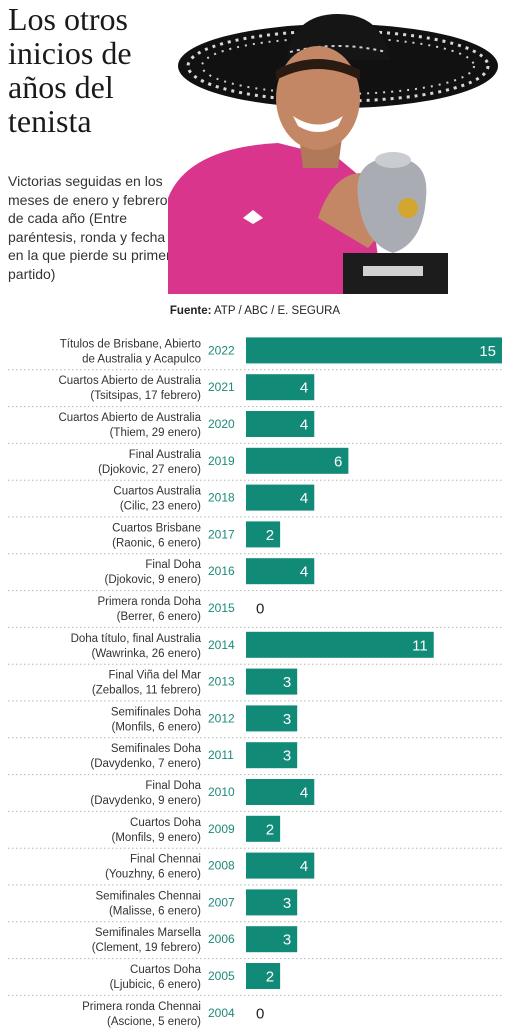  Describe the element at coordinates (221, 645) in the screenshot. I see `year-label: 2014` at that location.